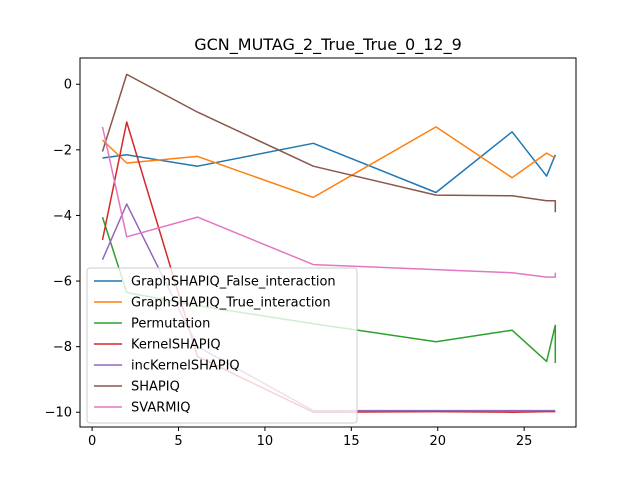 The image size is (640, 480). What do you see at coordinates (351, 441) in the screenshot?
I see `x-tick-label: 15` at bounding box center [351, 441].